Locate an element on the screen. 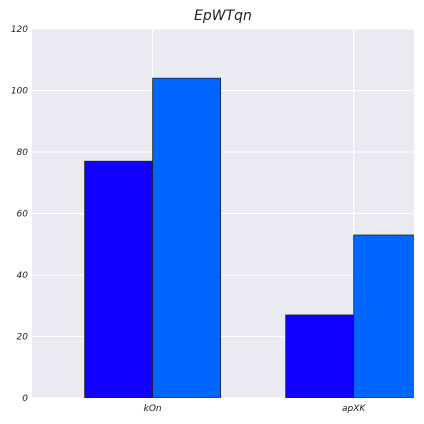 This screenshot has width=424, height=424. x-axis-ticks: kOn apXK is located at coordinates (255, 409).